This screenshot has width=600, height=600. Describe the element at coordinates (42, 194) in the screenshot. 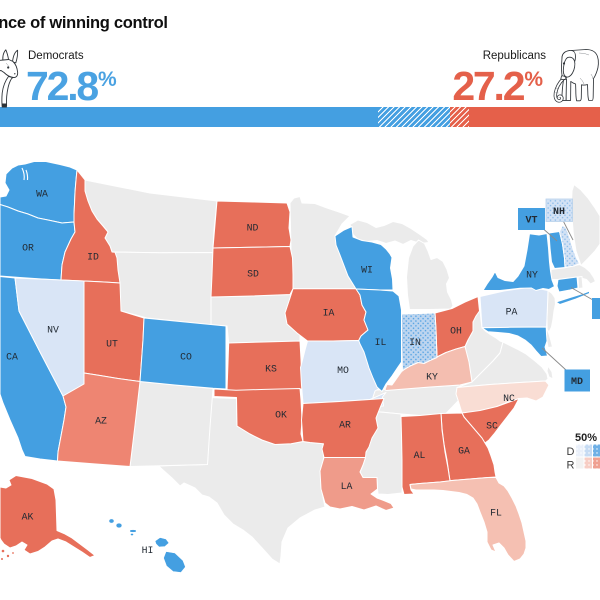

I see `svg-text: WA` at that location.